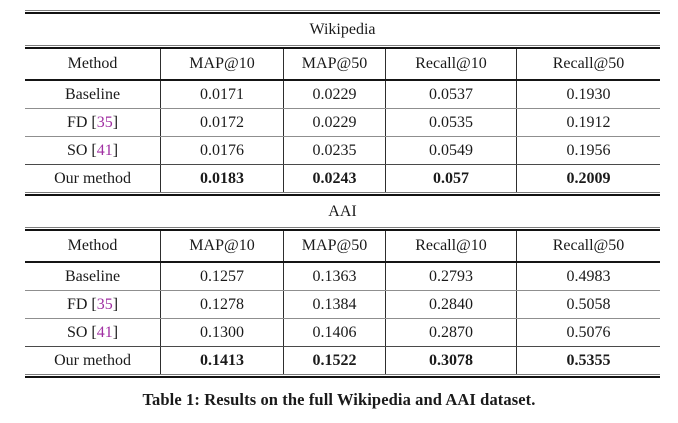 This screenshot has height=423, width=678. What do you see at coordinates (588, 178) in the screenshot?
I see `value-cell: 0.2009` at bounding box center [588, 178].